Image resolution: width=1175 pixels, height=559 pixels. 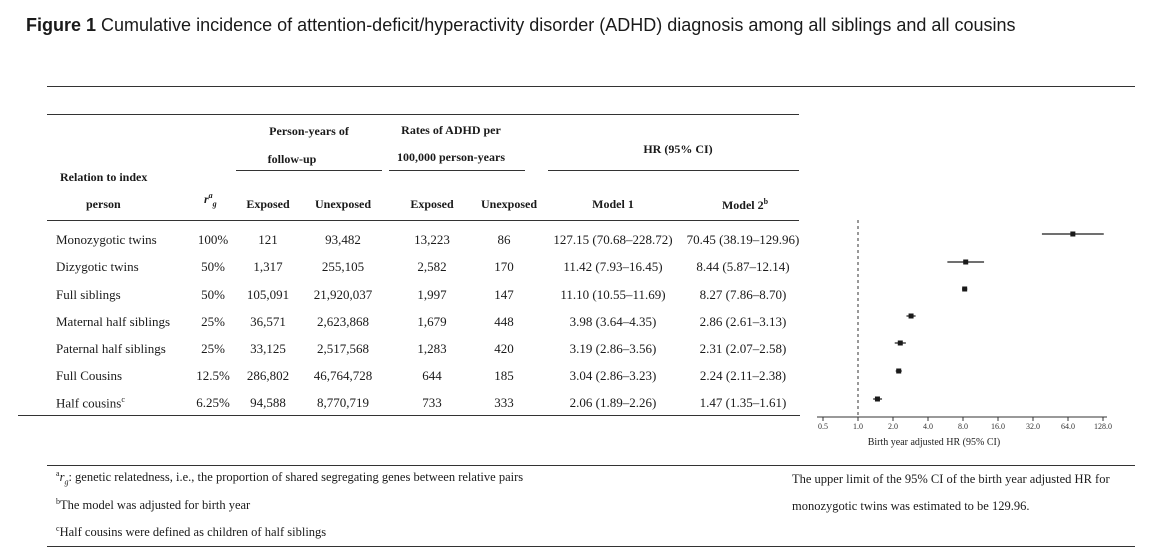 What do you see at coordinates (97, 266) in the screenshot?
I see `cell-relation-text: Dizygotic twins` at bounding box center [97, 266].